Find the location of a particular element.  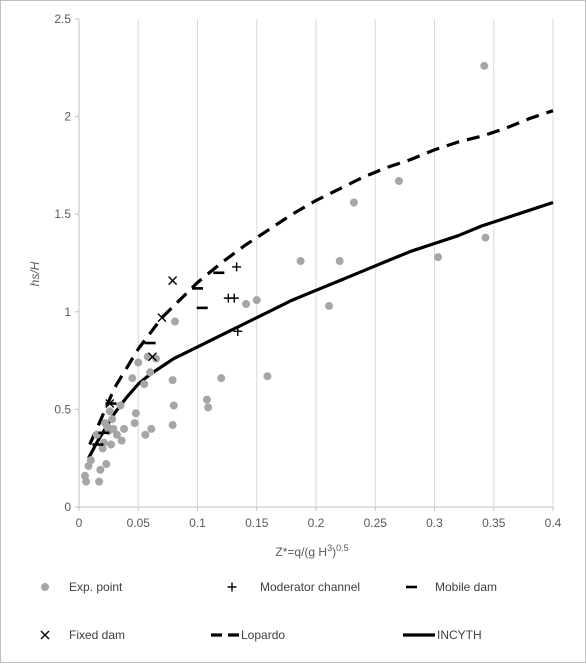

legend-item-exp-point: Exp. point is located at coordinates (82, 587).